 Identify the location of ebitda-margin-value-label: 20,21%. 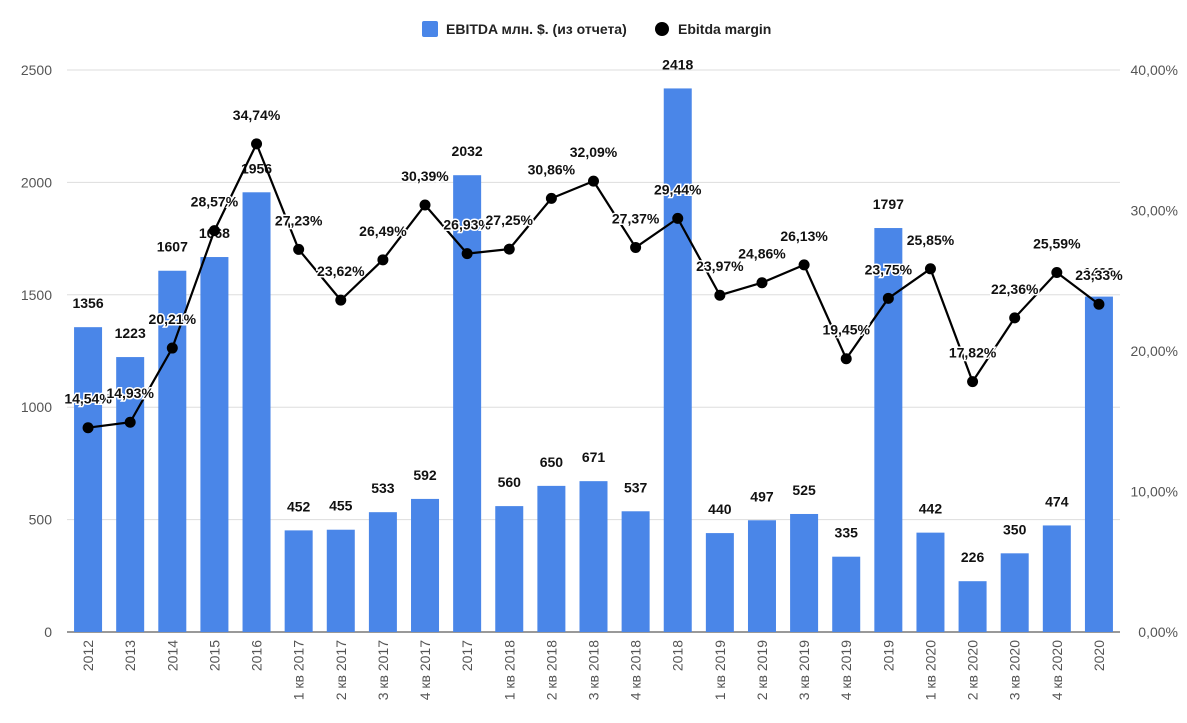
(173, 319).